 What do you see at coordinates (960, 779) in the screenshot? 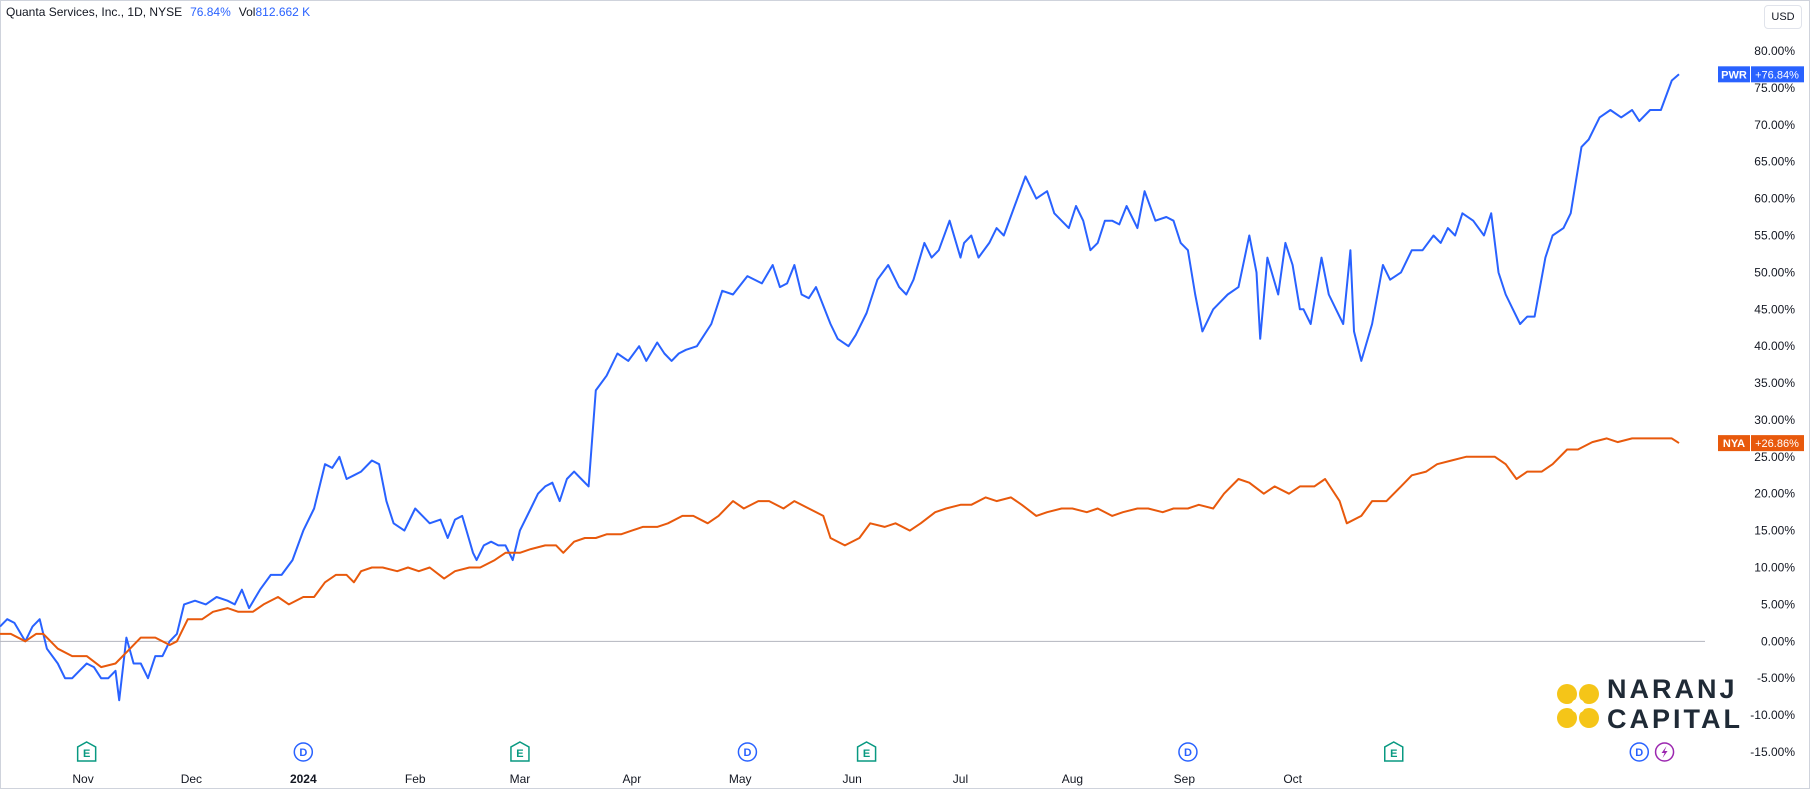
I see `x-tick-label: Jul` at bounding box center [960, 779].